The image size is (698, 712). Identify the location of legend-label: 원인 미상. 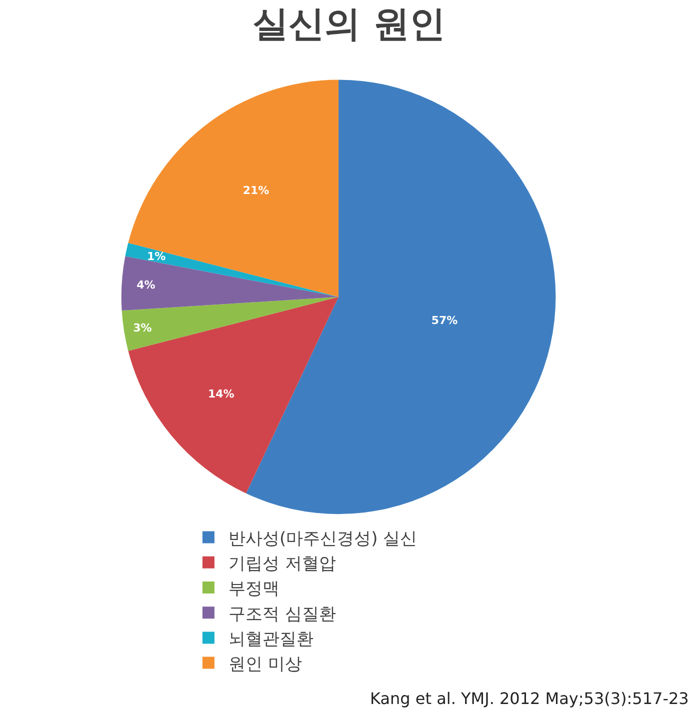
(265, 664).